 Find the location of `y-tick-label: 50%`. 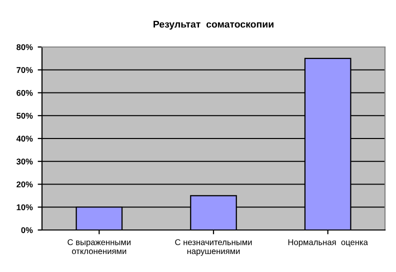

y-tick-label: 50% is located at coordinates (24, 115).